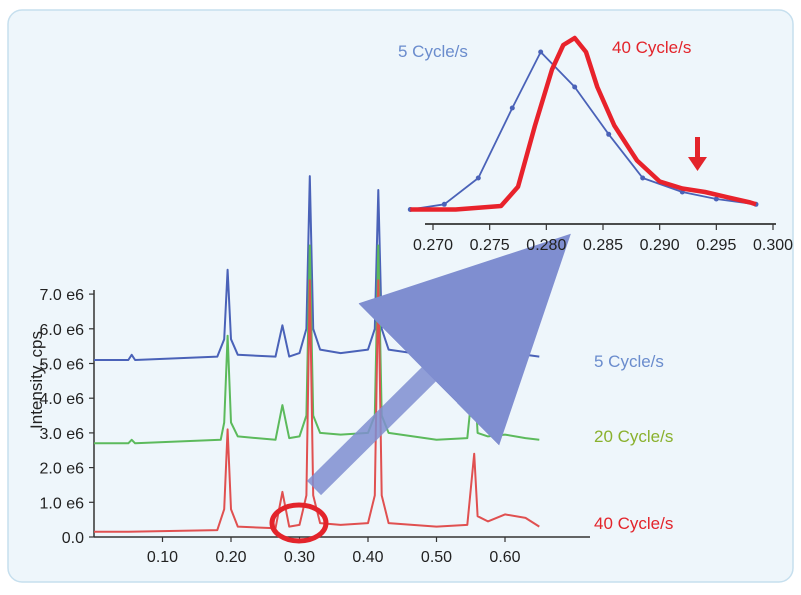 This screenshot has height=595, width=801. Describe the element at coordinates (633, 436) in the screenshot. I see `trace-label-20: 20 Cycle/s` at that location.